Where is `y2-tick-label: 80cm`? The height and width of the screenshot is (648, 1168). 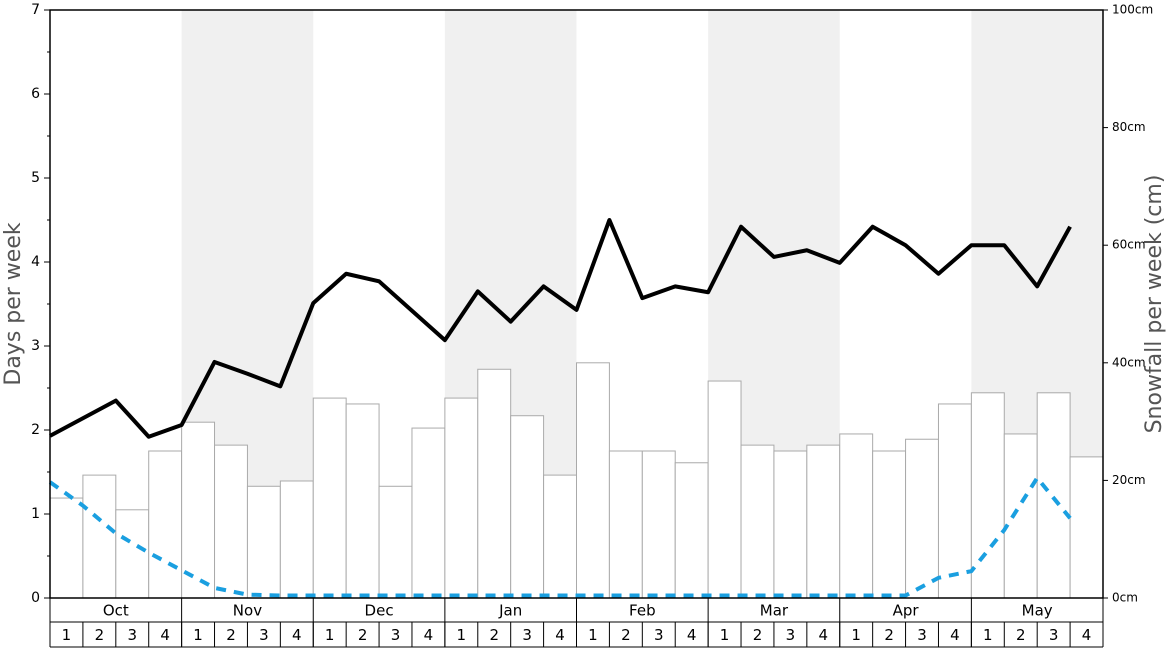 y2-tick-label: 80cm is located at coordinates (1129, 127).